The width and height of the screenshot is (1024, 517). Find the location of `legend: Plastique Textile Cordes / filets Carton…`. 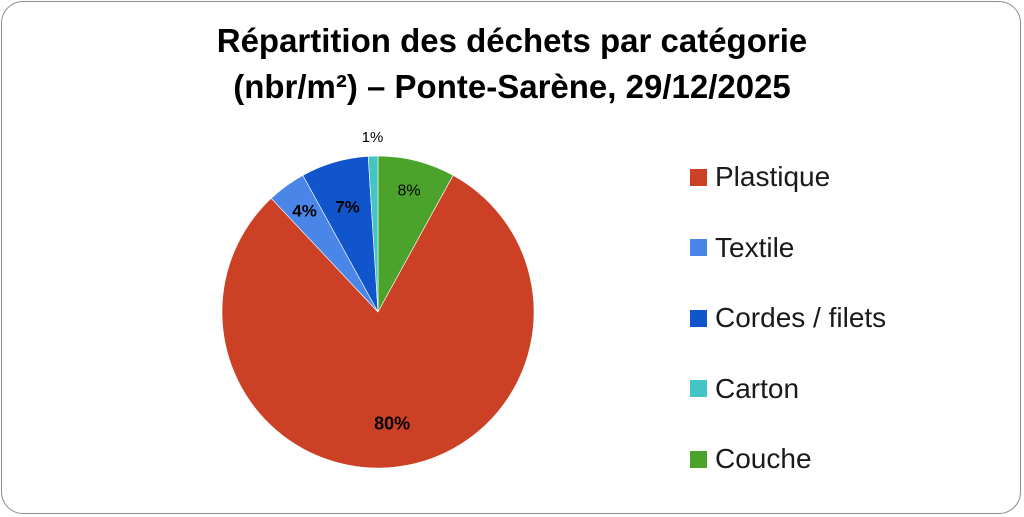

legend: Plastique Textile Cordes / filets Carton… is located at coordinates (788, 318).